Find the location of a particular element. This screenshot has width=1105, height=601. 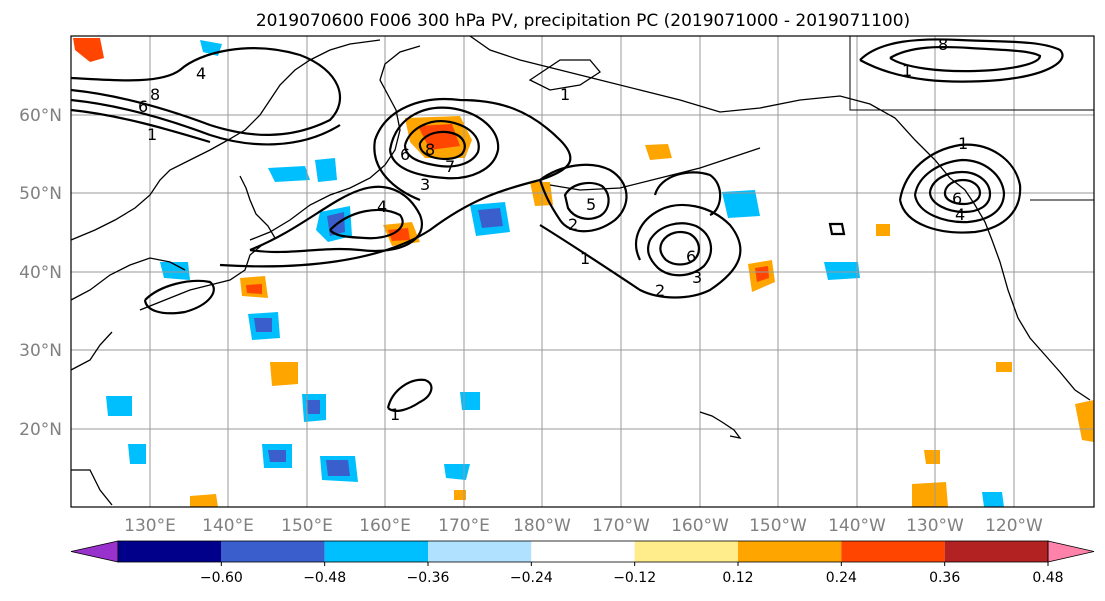

korea-china-coastline is located at coordinates (128, 279).